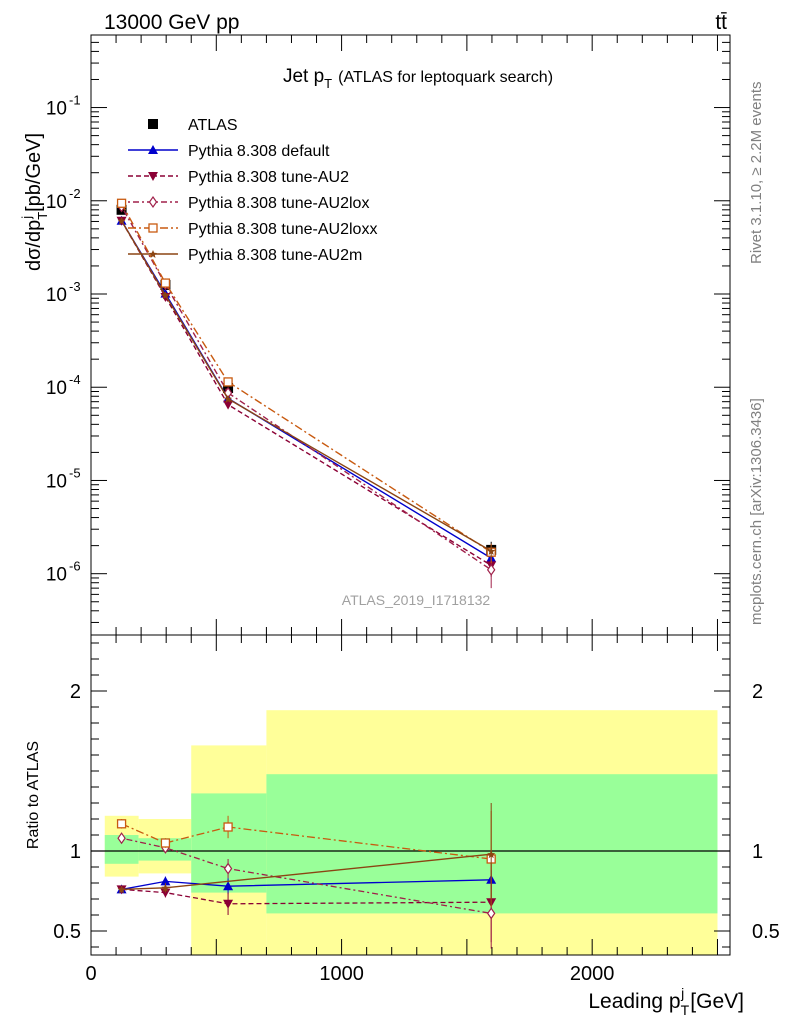 This screenshot has width=786, height=1024. Describe the element at coordinates (259, 151) in the screenshot. I see `legend-label: Pythia 8.308 default` at that location.